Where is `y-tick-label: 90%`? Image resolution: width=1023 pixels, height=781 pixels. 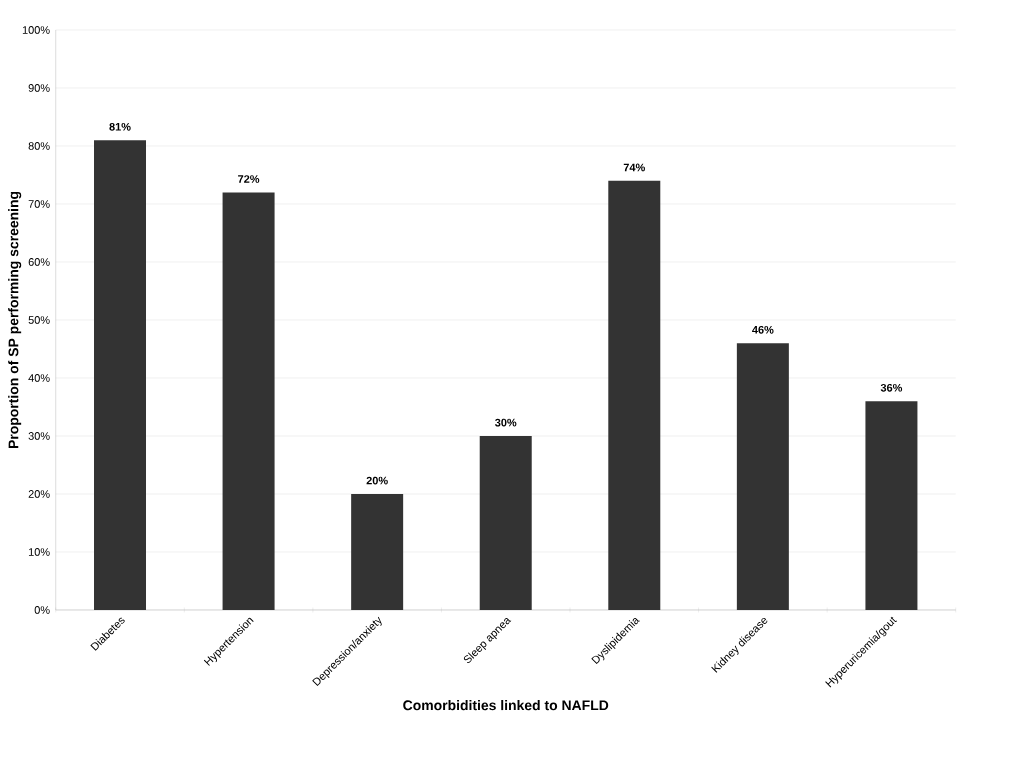
y-tick-label: 90% is located at coordinates (39, 88).